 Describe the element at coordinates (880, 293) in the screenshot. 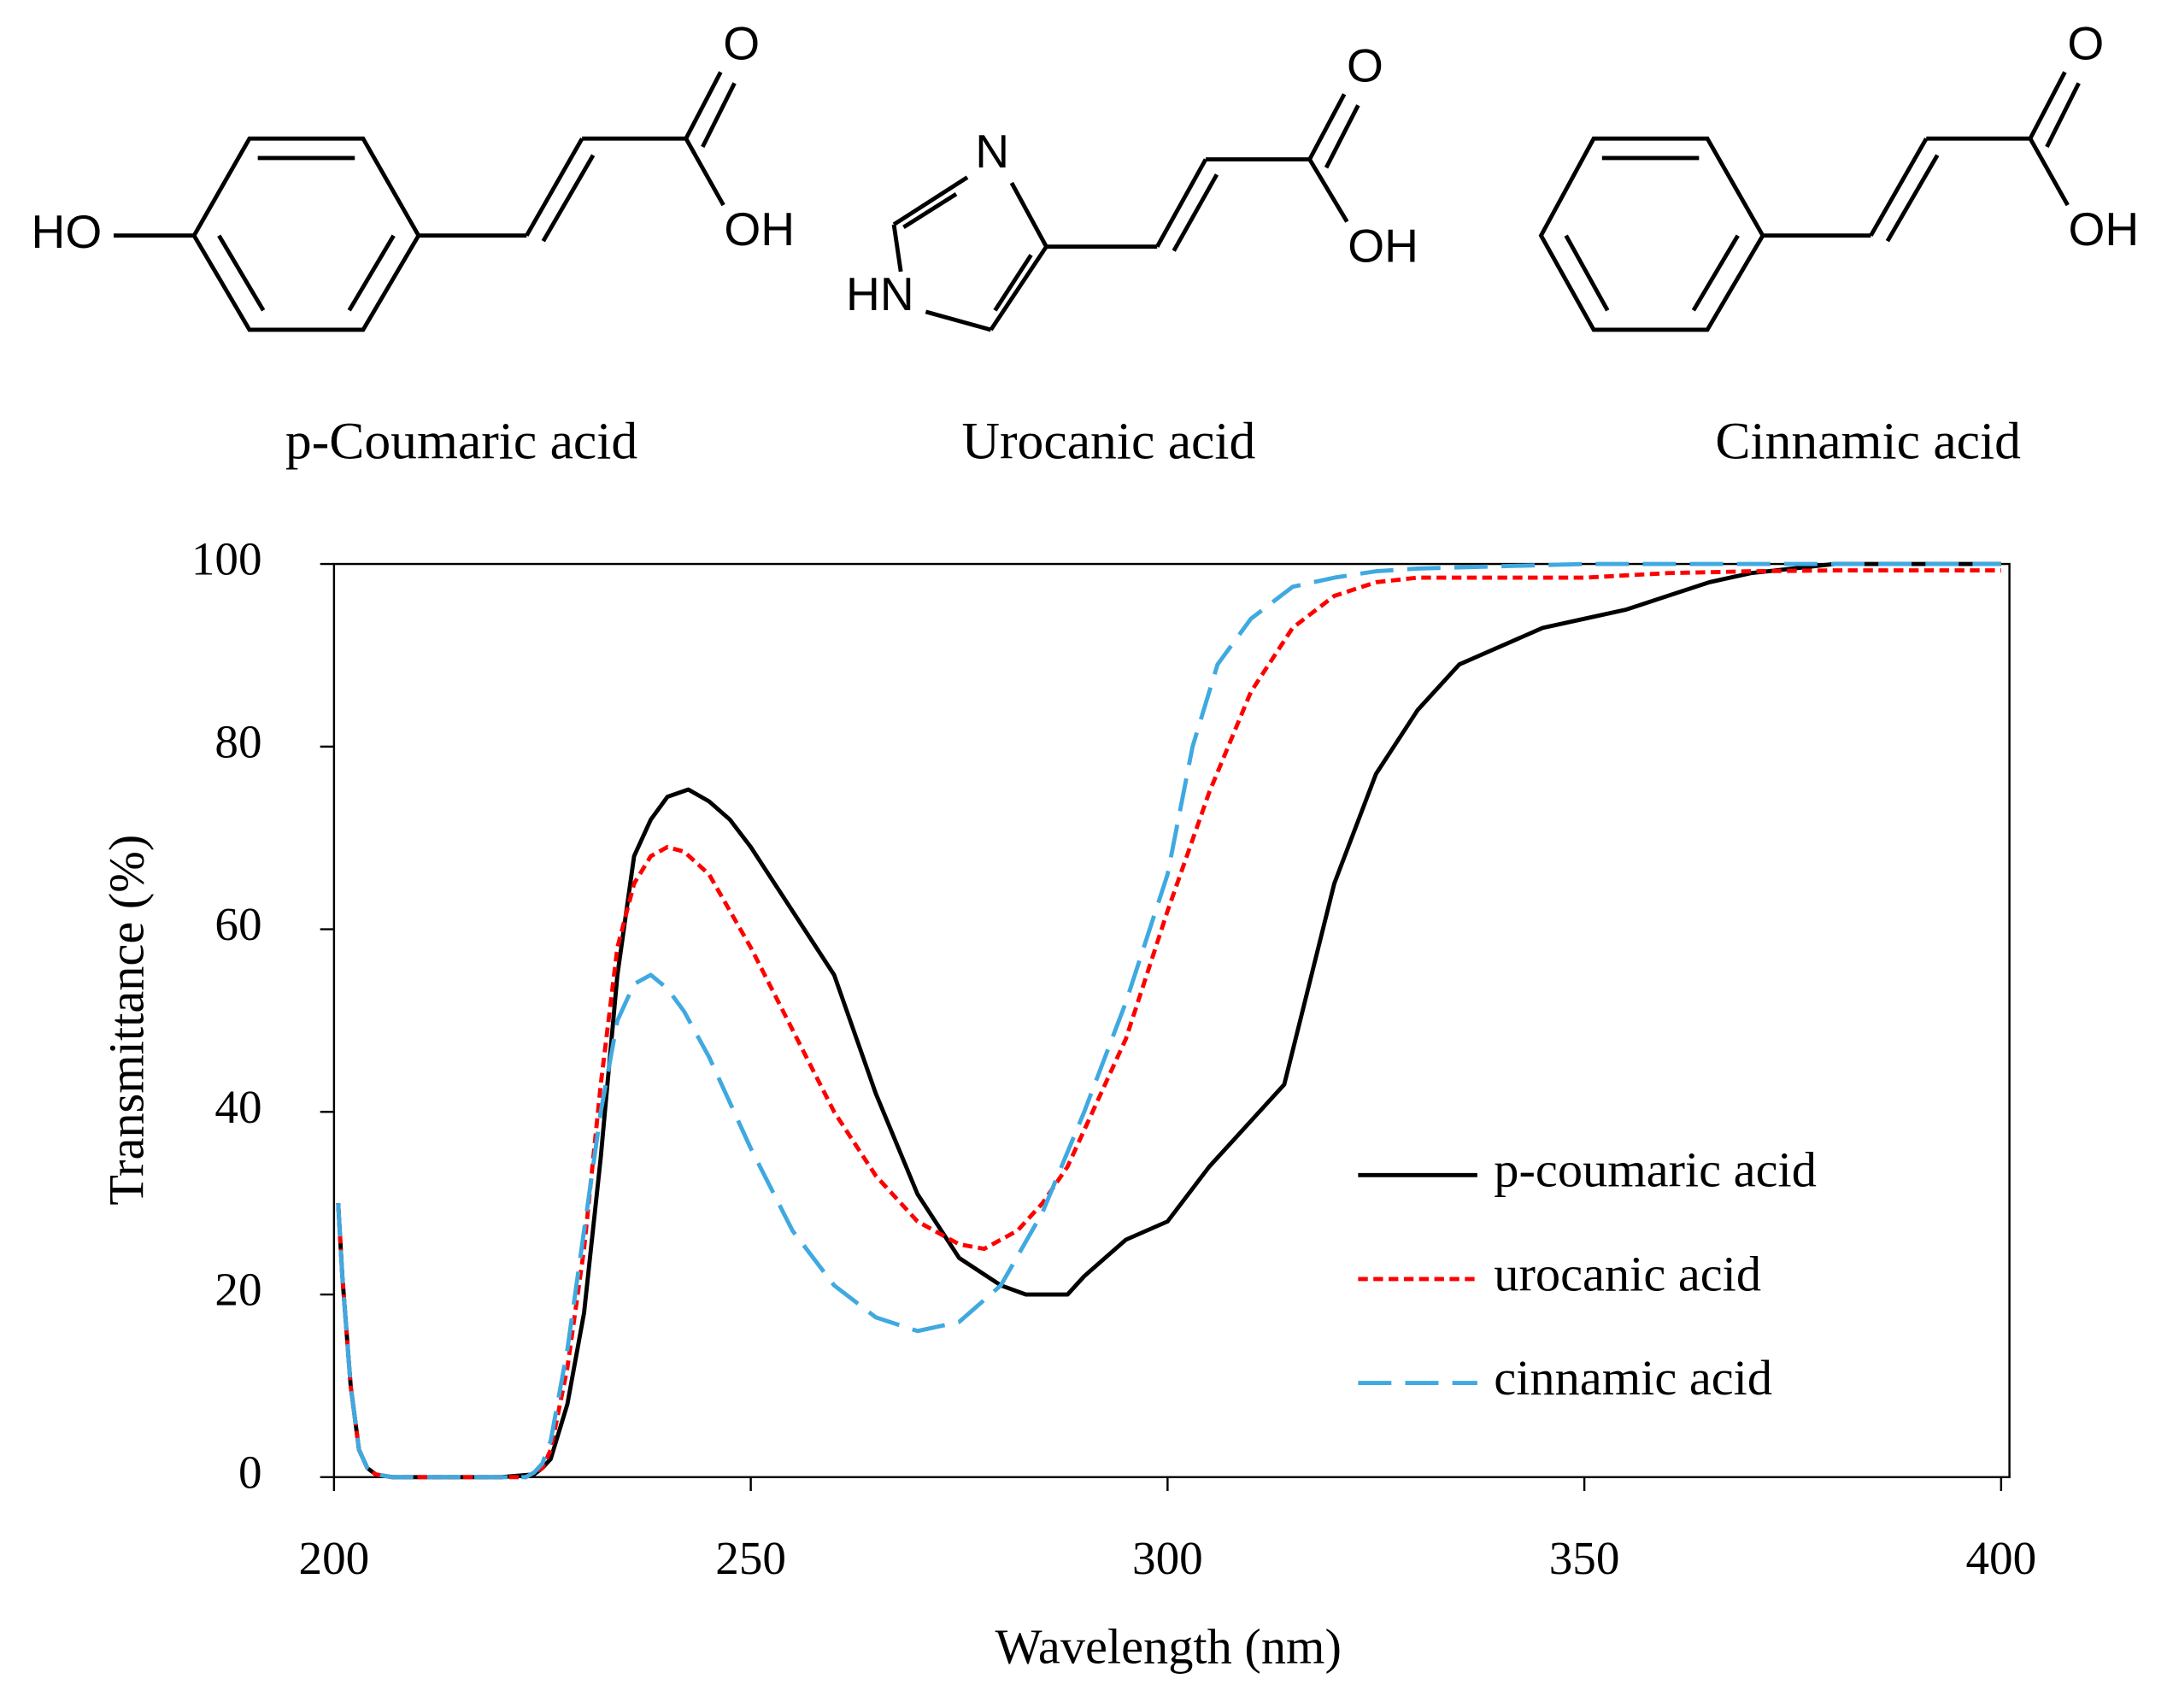

I see `atom-label: HN` at that location.